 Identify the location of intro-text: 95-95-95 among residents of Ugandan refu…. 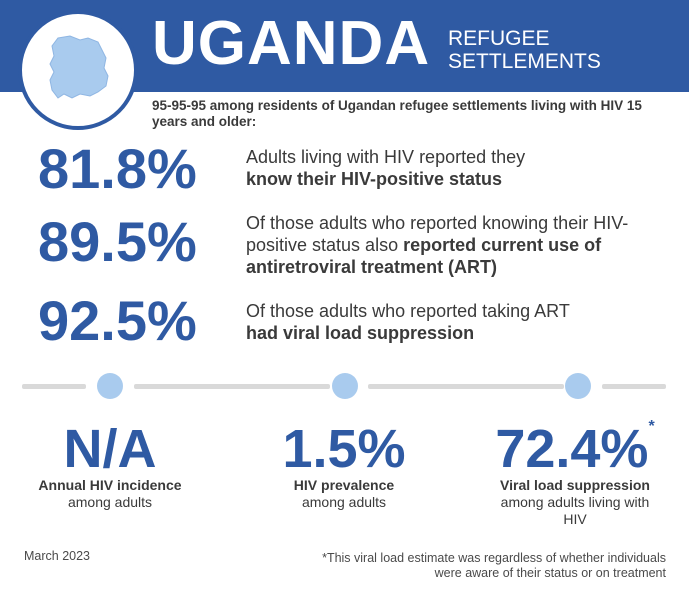
(397, 113).